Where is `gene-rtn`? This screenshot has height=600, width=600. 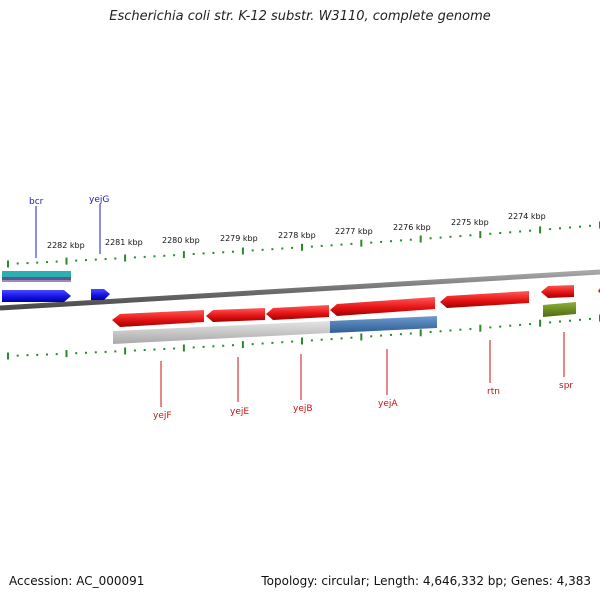 gene-rtn is located at coordinates (484, 299).